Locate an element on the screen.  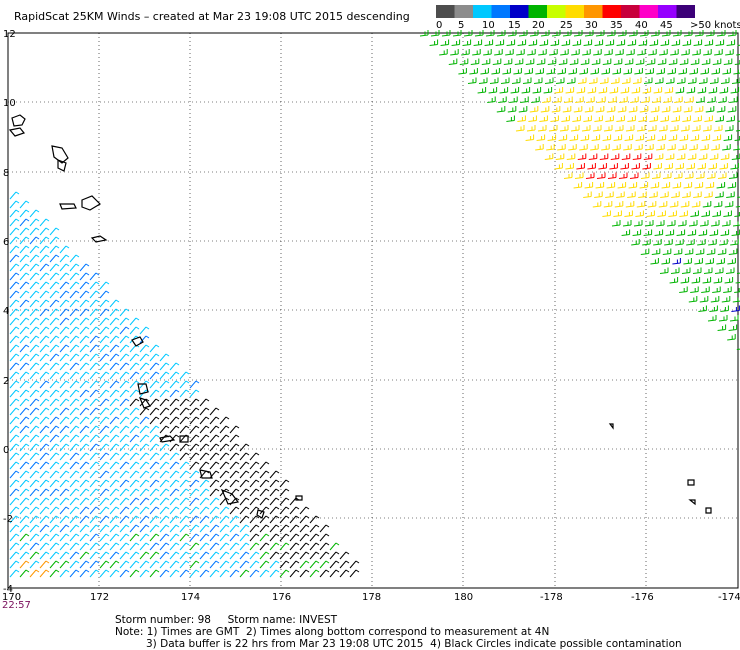
lon-tick-label: 172 is located at coordinates (99, 597).